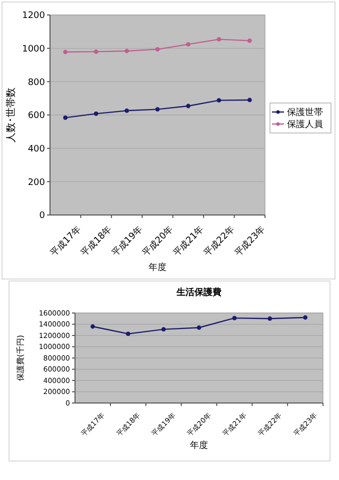  What do you see at coordinates (11, 115) in the screenshot?
I see `y-axis-title: 人数･世帯数` at bounding box center [11, 115].